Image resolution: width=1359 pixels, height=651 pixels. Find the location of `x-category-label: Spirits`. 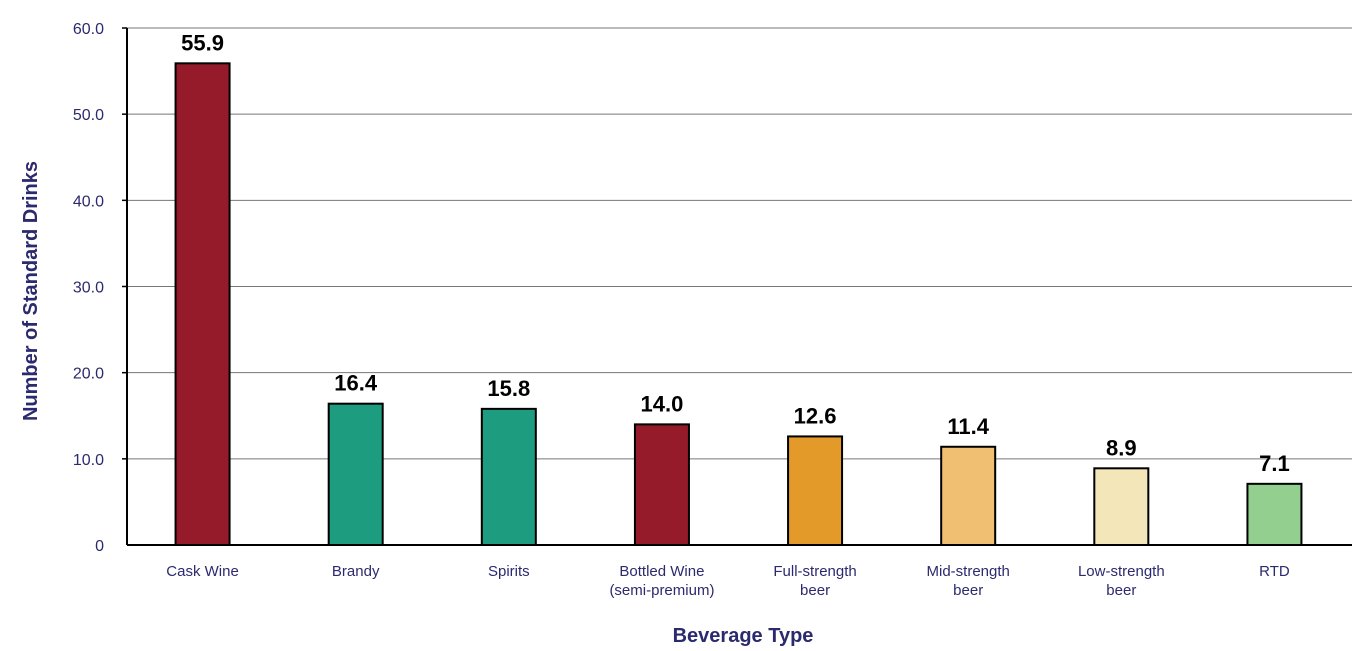

x-category-label: Spirits is located at coordinates (509, 571).